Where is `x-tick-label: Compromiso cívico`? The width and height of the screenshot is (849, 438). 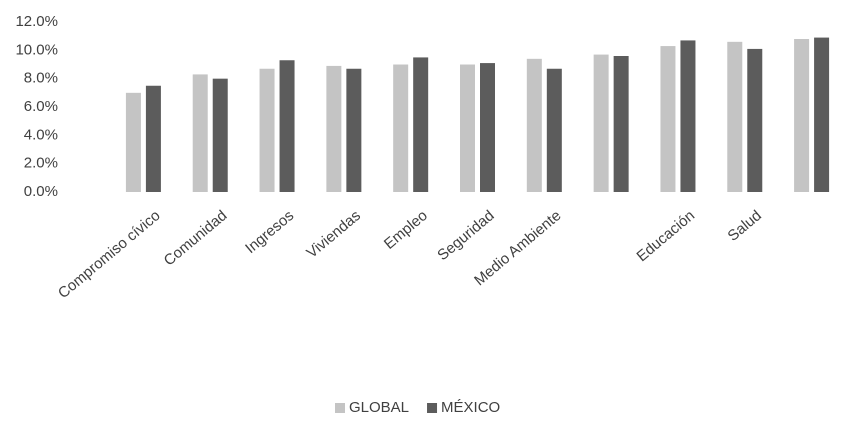
x-tick-label: Compromiso cívico is located at coordinates (109, 254).